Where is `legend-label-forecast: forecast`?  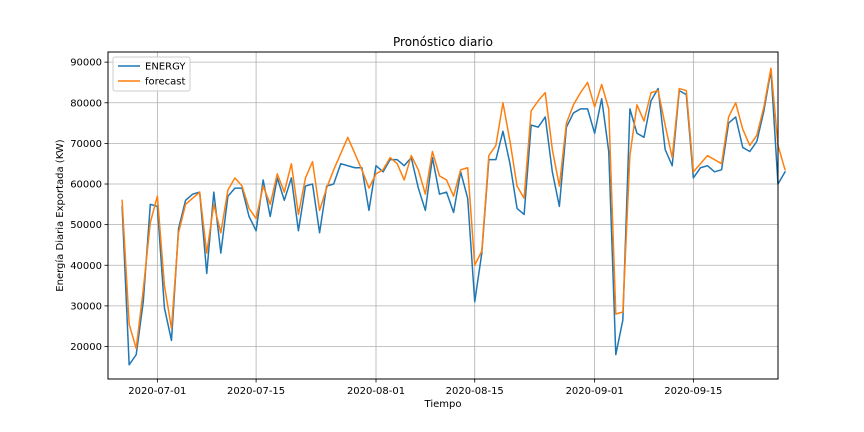 legend-label-forecast: forecast is located at coordinates (165, 82).